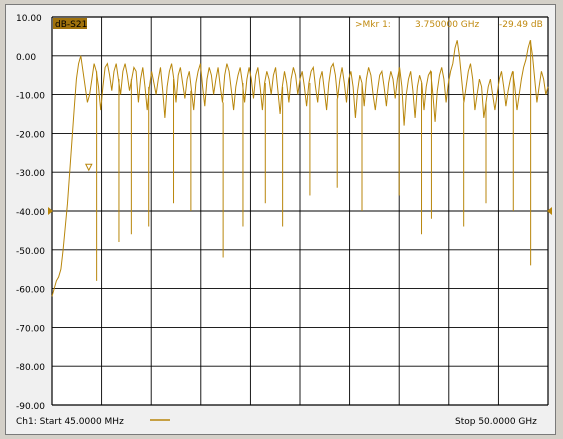  What do you see at coordinates (30, 252) in the screenshot?
I see `y-tick-label: -50.00` at bounding box center [30, 252].